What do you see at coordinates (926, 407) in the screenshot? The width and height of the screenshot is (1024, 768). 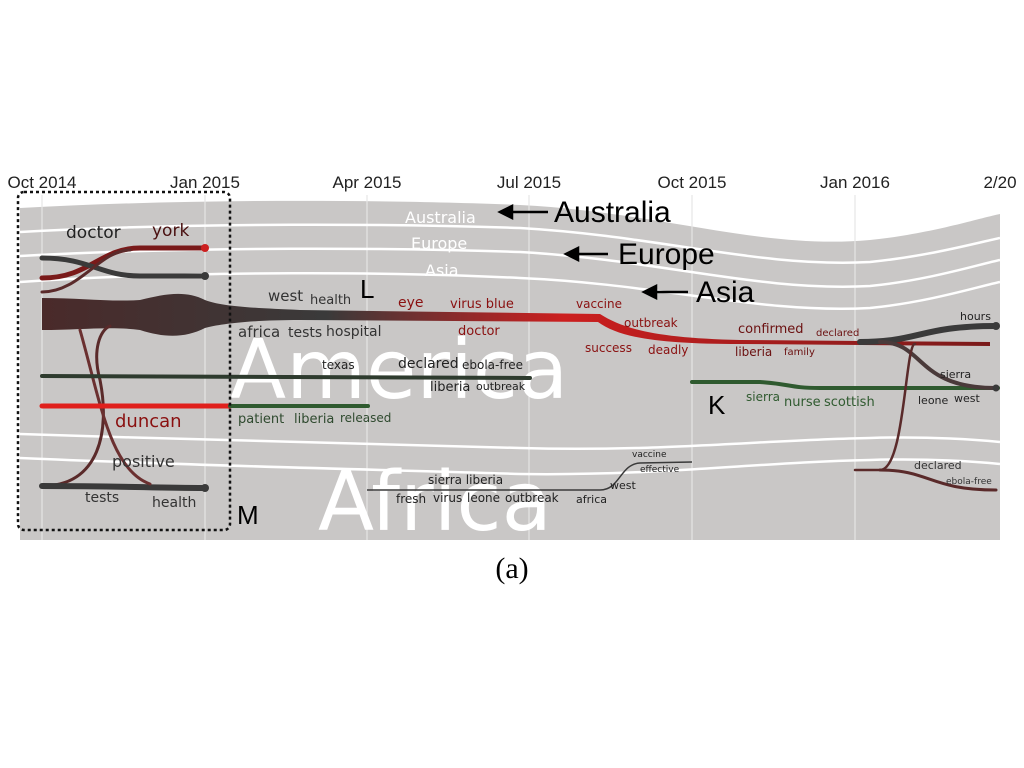 I see `right-branch-threads` at bounding box center [926, 407].